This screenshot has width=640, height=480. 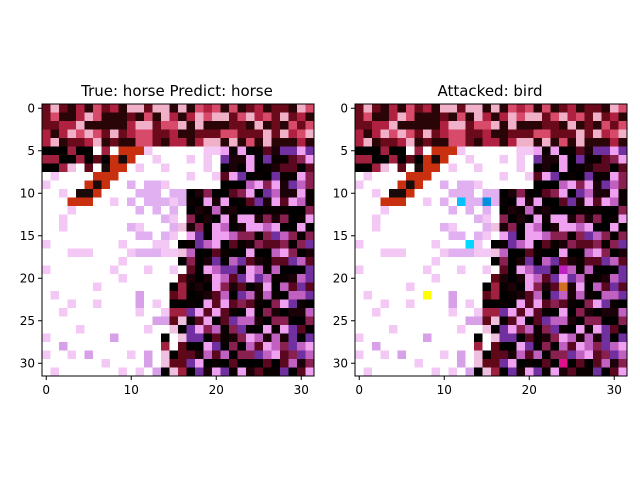 I want to click on perturbation-marks, so click(x=495, y=282).